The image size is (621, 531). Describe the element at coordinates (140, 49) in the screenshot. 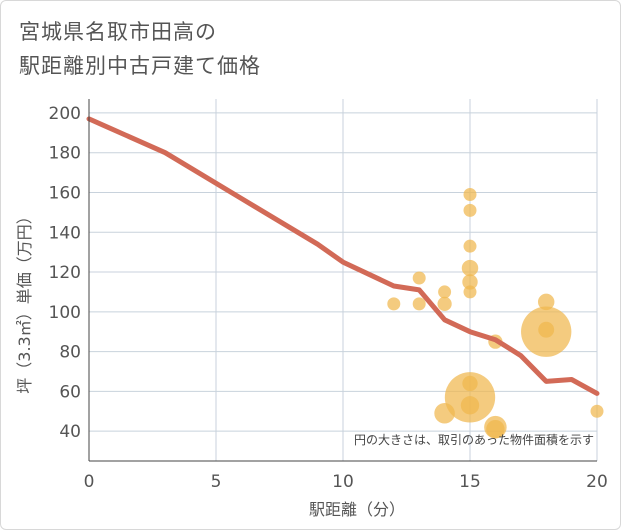

I see `chart-title: 宮城県名取市田高の 駅距離別中古戸建て価格` at that location.